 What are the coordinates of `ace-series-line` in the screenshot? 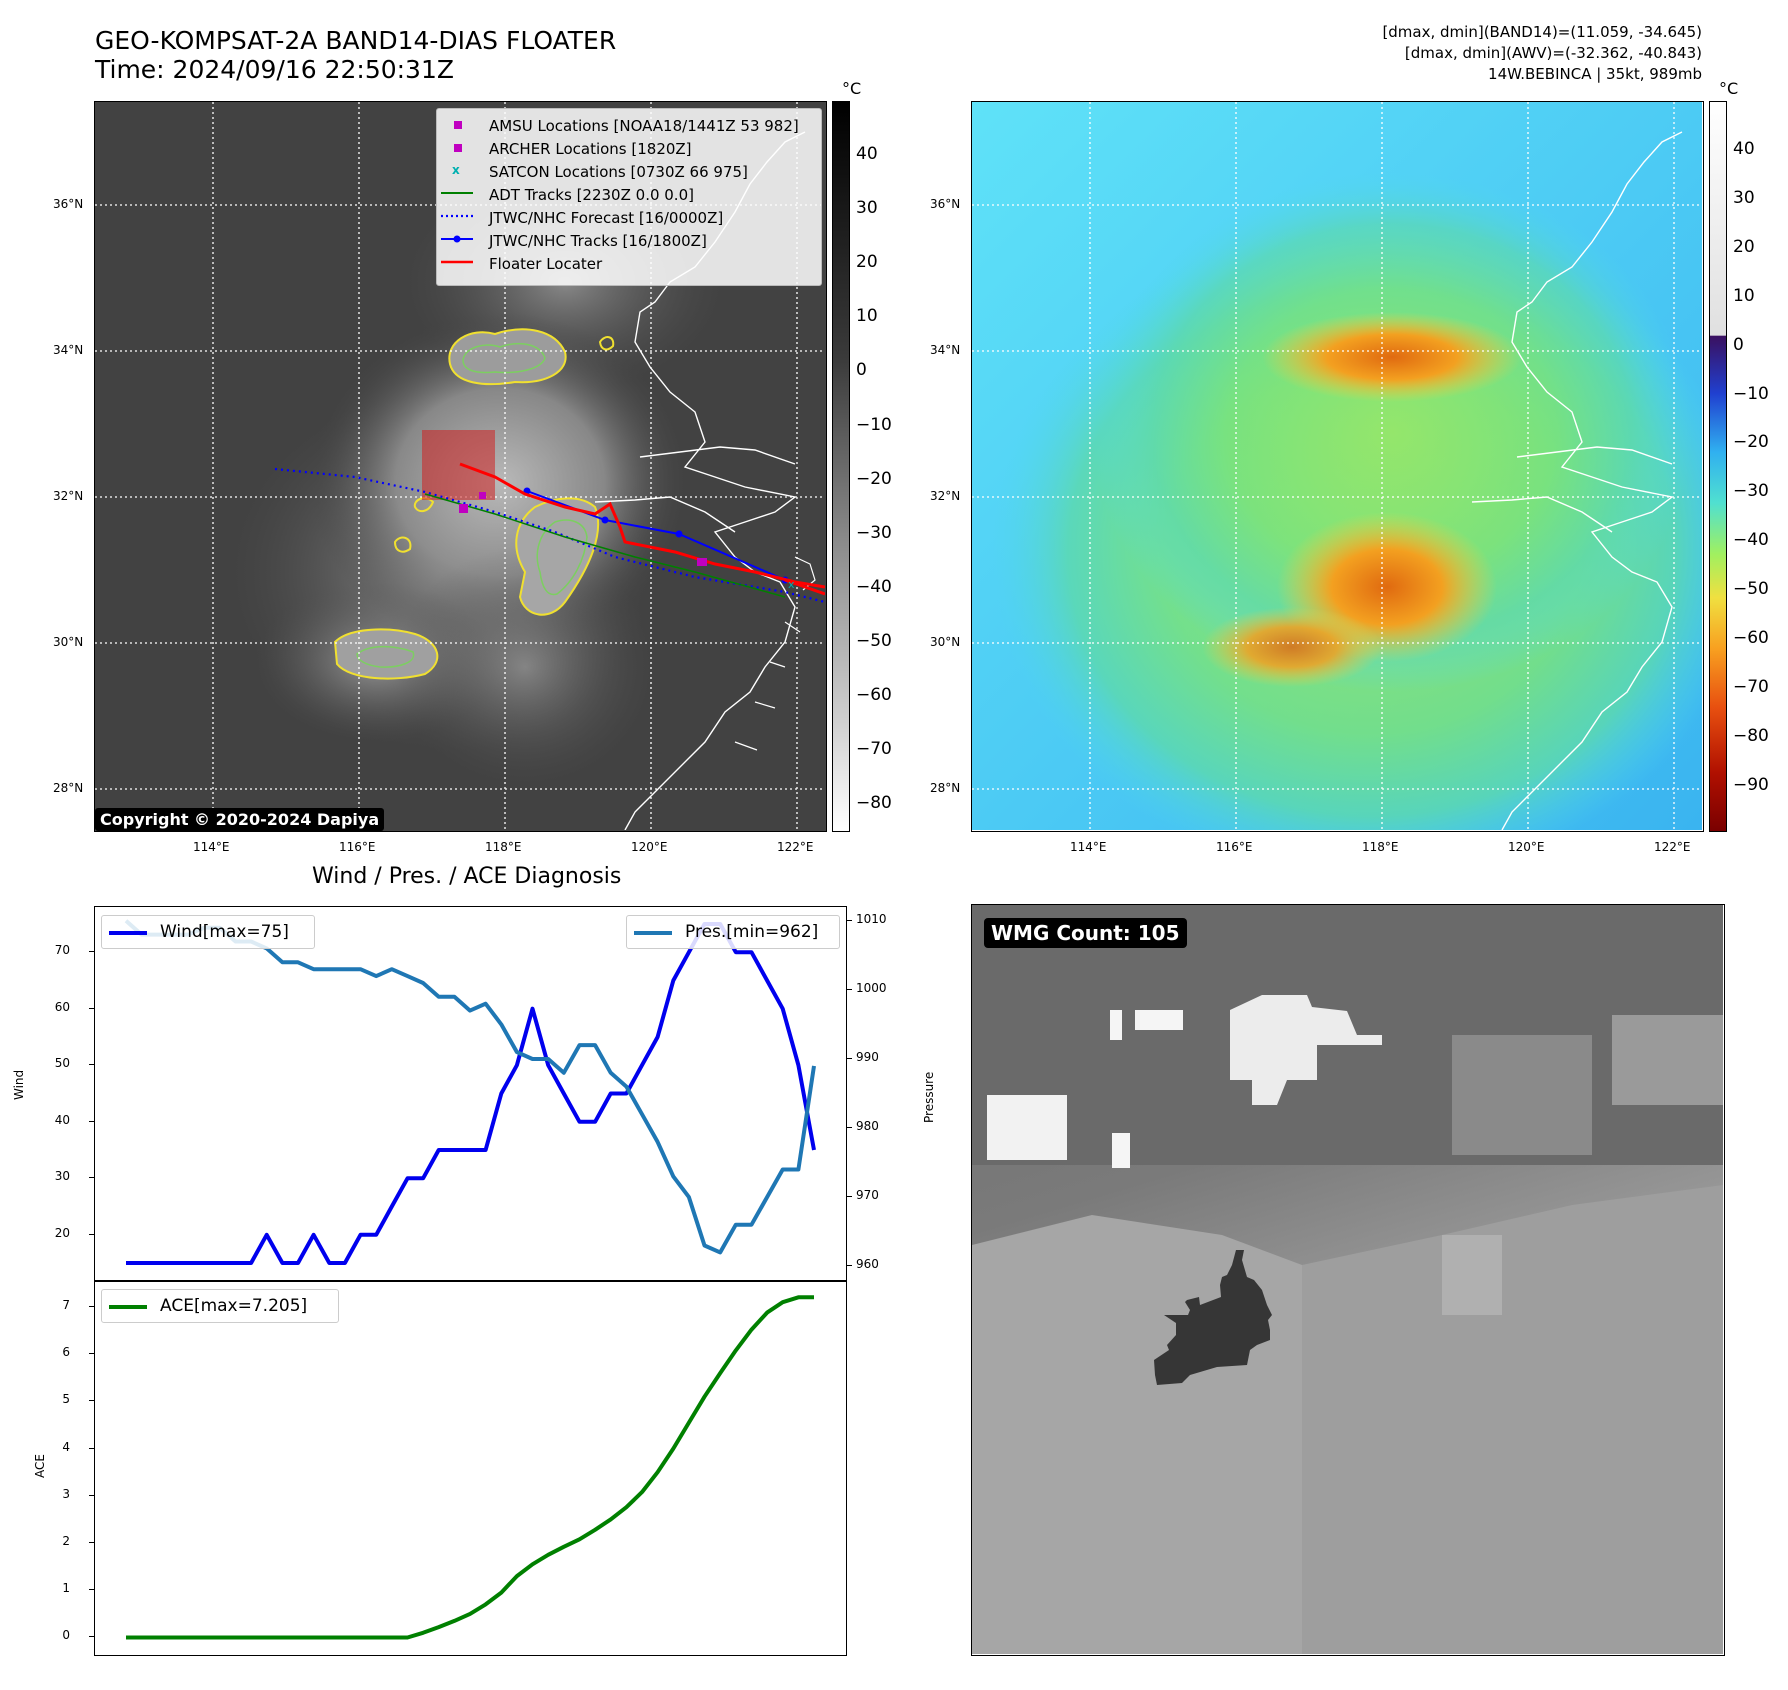 It's located at (470, 1467).